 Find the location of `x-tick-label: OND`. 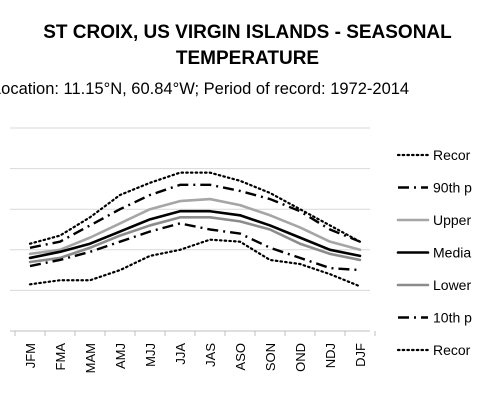

x-tick-label: OND is located at coordinates (300, 357).